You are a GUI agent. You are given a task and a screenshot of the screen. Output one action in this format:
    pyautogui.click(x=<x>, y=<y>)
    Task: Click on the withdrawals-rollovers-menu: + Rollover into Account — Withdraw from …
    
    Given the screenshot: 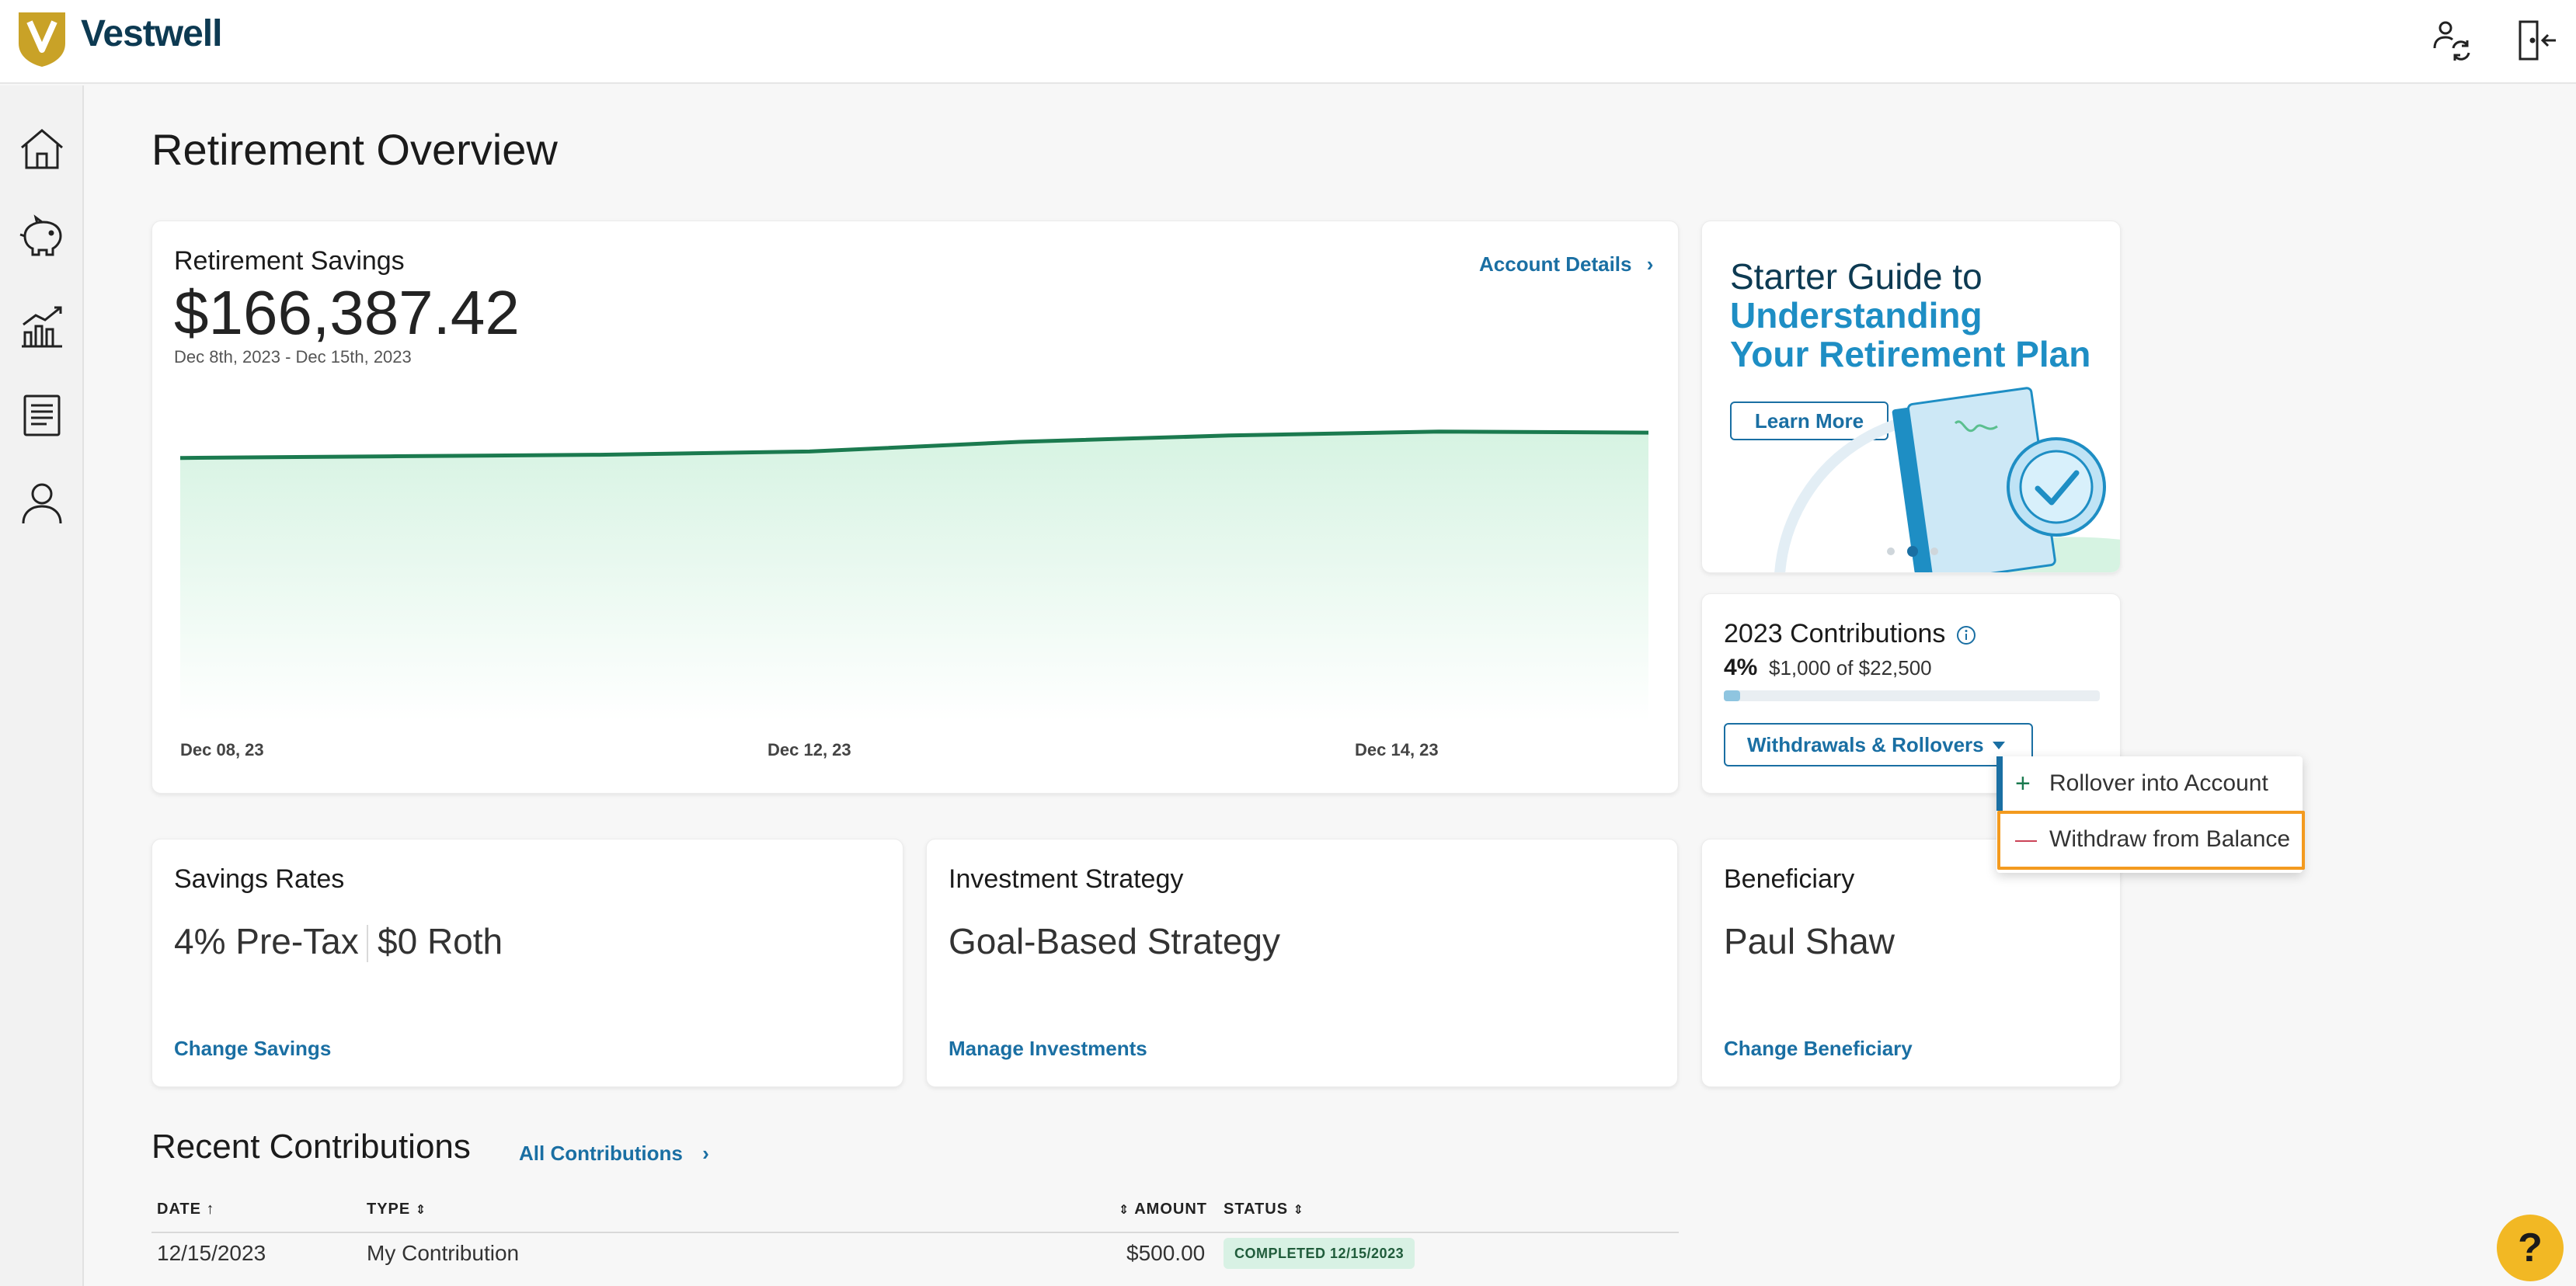 What is the action you would take?
    pyautogui.click(x=2149, y=814)
    